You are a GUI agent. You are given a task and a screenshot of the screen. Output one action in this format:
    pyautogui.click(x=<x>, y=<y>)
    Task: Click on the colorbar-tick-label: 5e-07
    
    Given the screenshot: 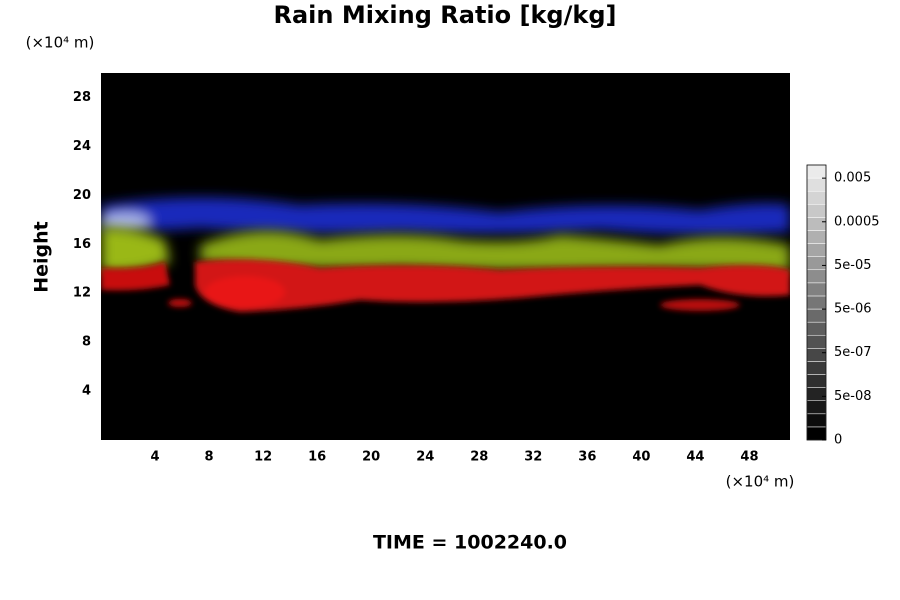 What is the action you would take?
    pyautogui.click(x=853, y=352)
    